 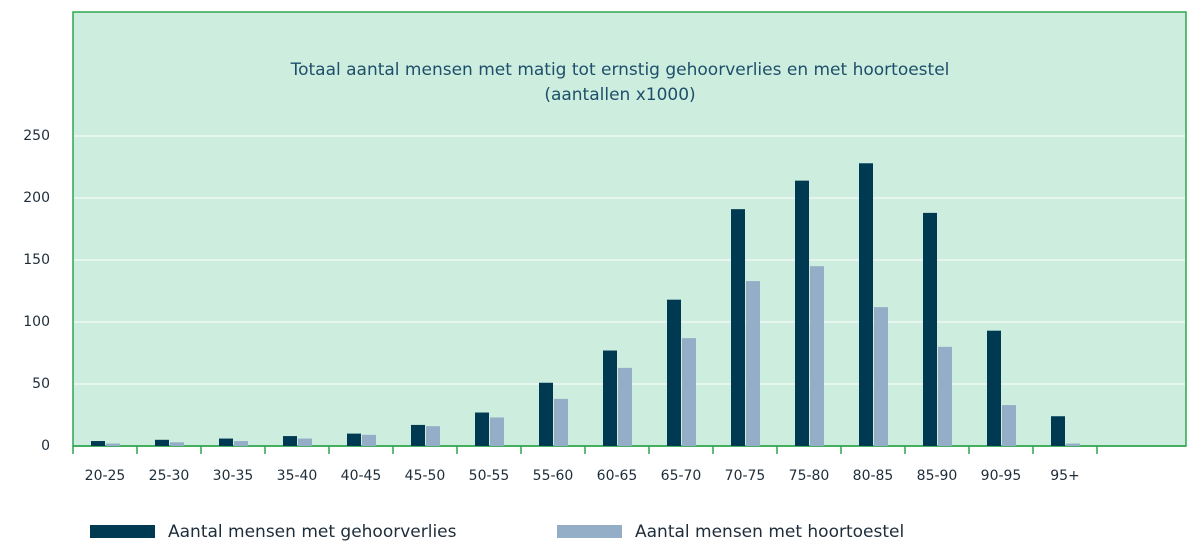 What do you see at coordinates (36, 136) in the screenshot?
I see `y-tick-label: 250` at bounding box center [36, 136].